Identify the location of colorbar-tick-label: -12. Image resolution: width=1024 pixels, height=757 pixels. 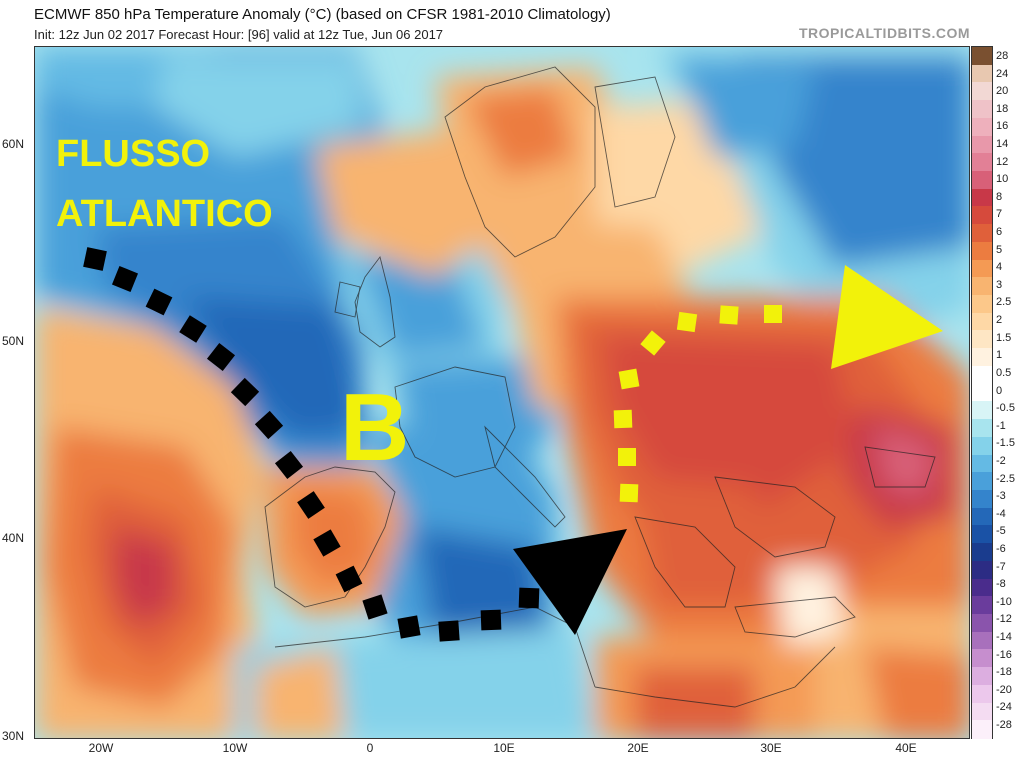
(1004, 619).